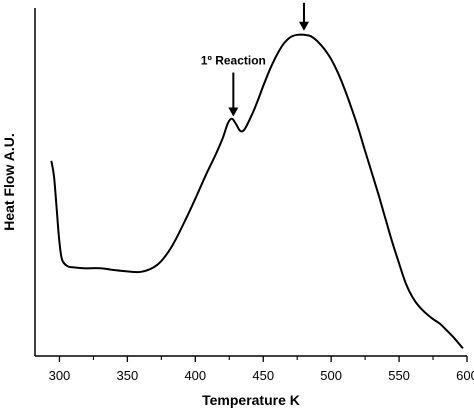 This screenshot has width=474, height=412. I want to click on x-tick-label: 550, so click(399, 375).